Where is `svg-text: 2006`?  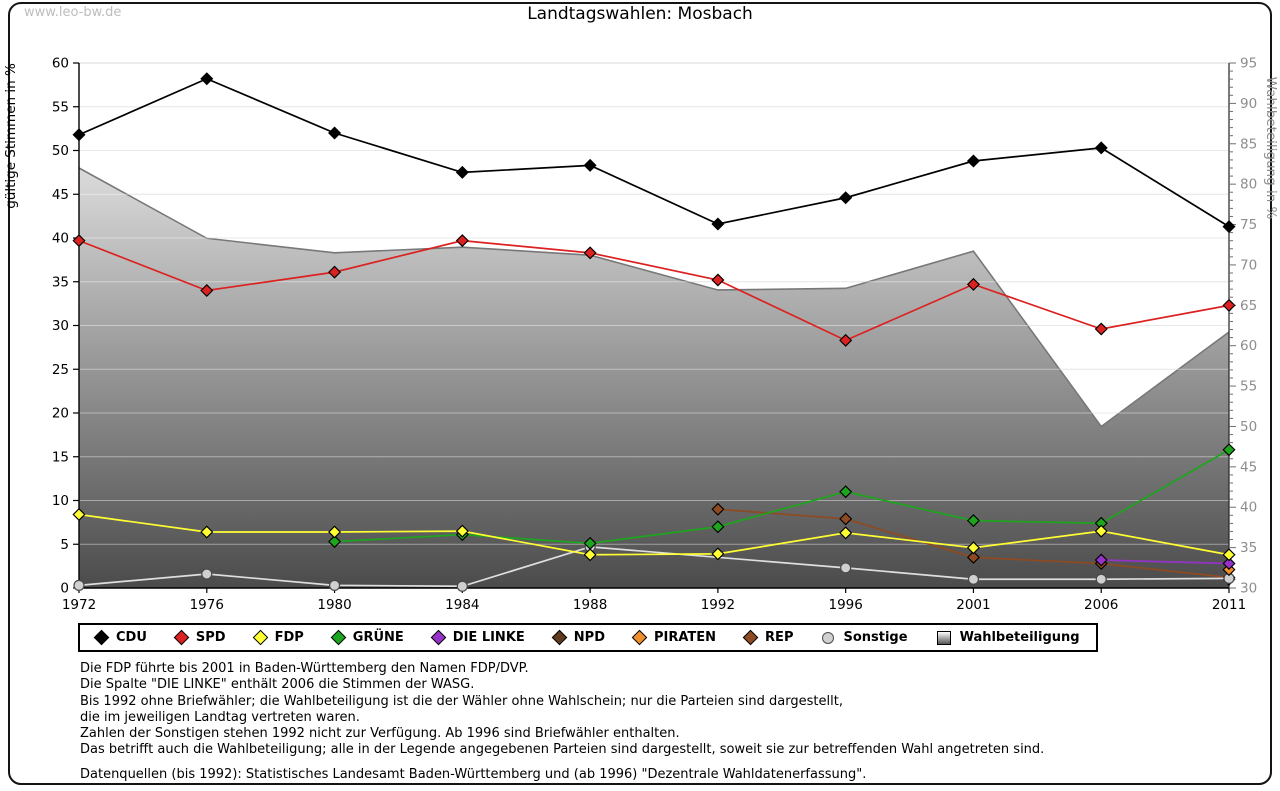 svg-text: 2006 is located at coordinates (1101, 605).